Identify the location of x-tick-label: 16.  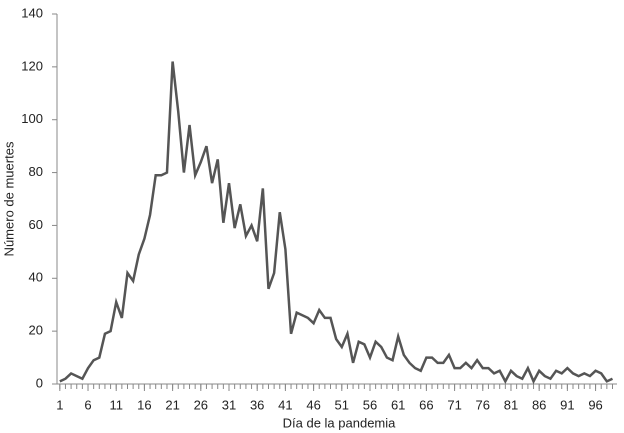
(144, 404).